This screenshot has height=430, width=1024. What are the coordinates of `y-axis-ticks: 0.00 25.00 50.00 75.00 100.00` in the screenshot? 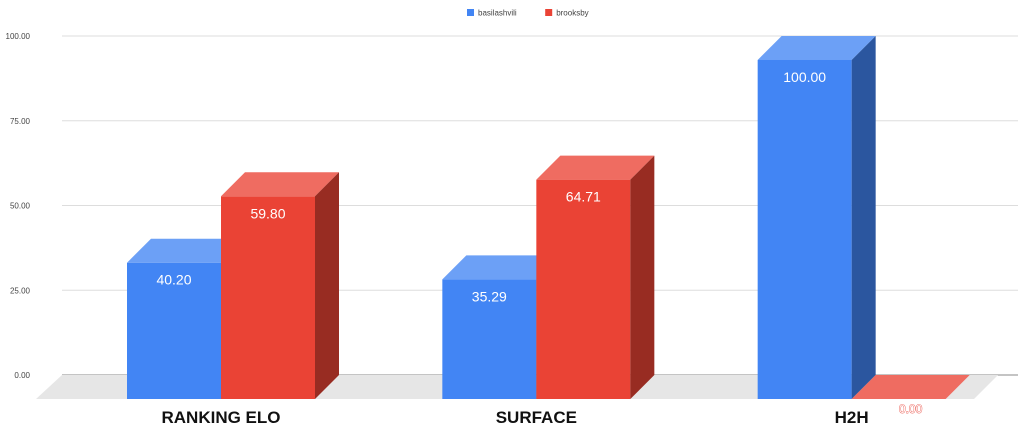 It's located at (18, 206).